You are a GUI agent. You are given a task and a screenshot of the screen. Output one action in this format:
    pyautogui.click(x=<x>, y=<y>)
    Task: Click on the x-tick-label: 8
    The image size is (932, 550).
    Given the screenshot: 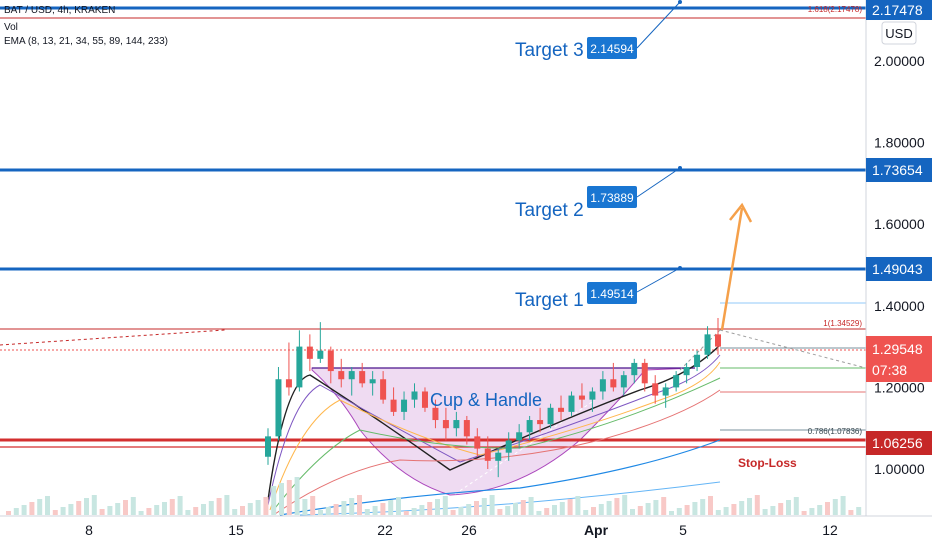 What is the action you would take?
    pyautogui.click(x=89, y=530)
    